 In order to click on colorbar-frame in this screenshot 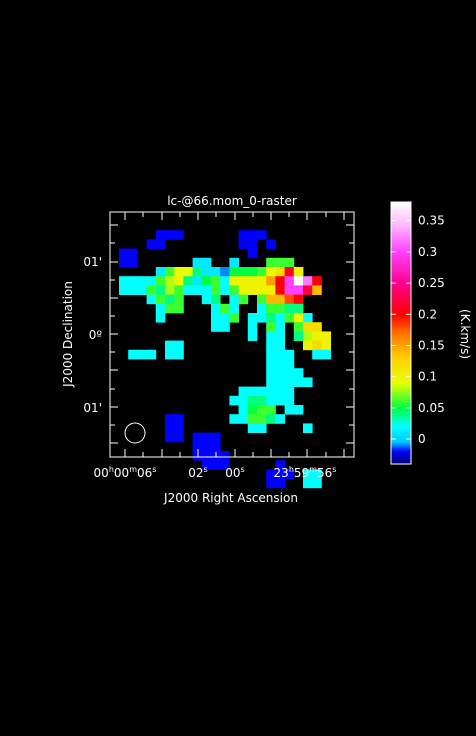, I will do `click(401, 333)`.